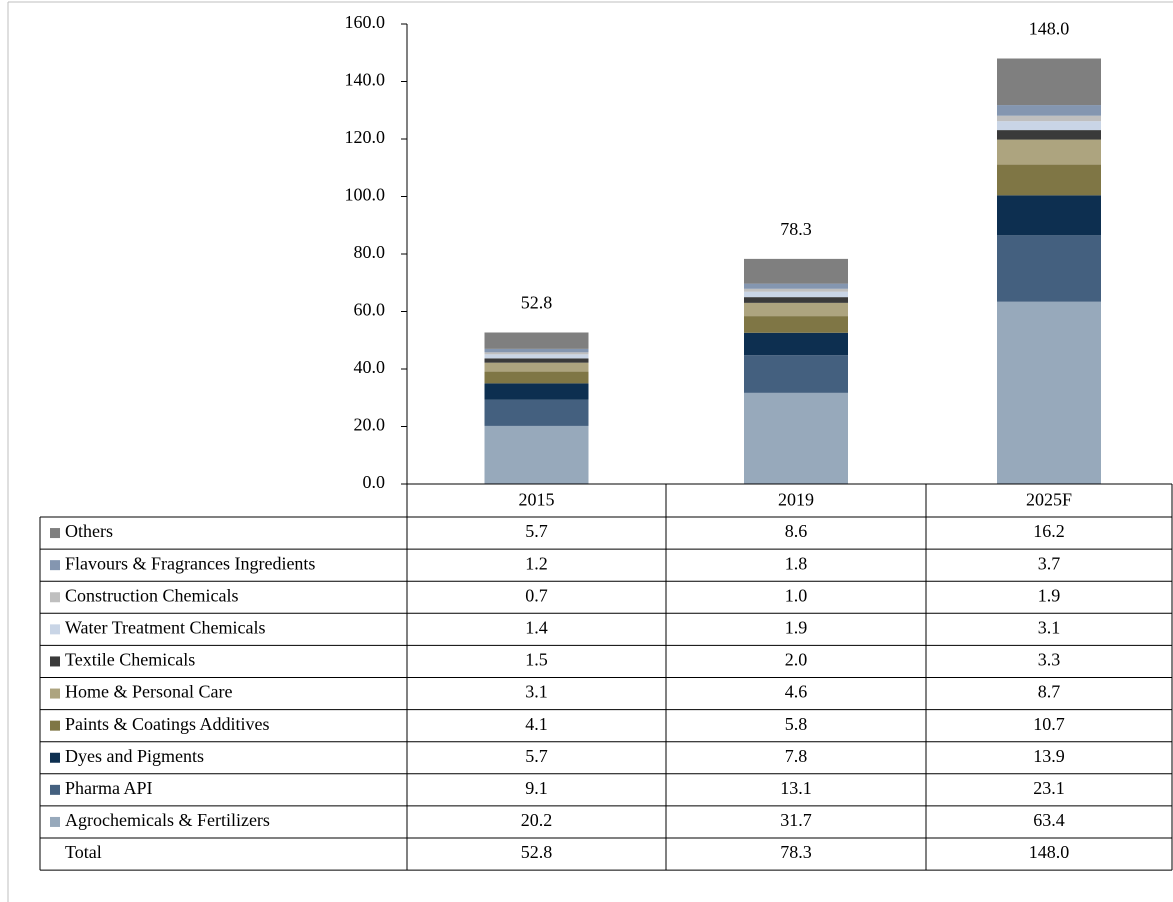 This screenshot has height=902, width=1173. What do you see at coordinates (796, 563) in the screenshot?
I see `table-value: 1.8` at bounding box center [796, 563].